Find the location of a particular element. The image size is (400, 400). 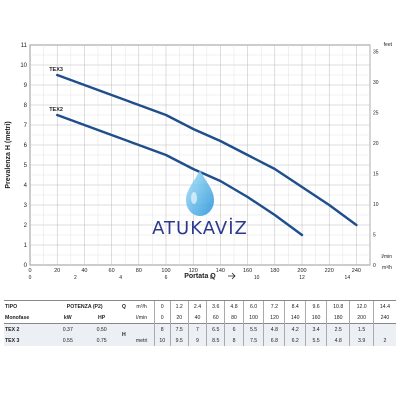

m3h-3: 3.6 is located at coordinates (215, 306).